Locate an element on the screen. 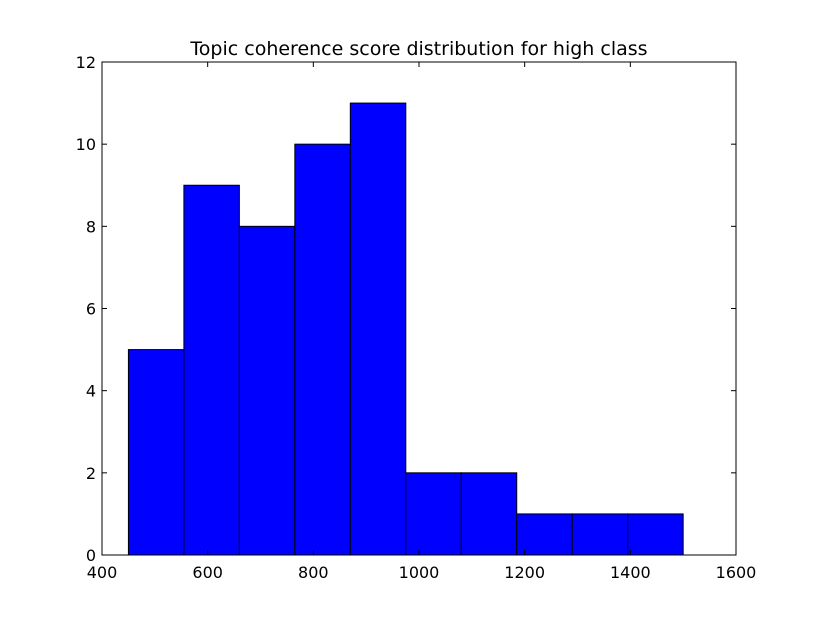  y-tick-label-4: 8 is located at coordinates (91, 226).